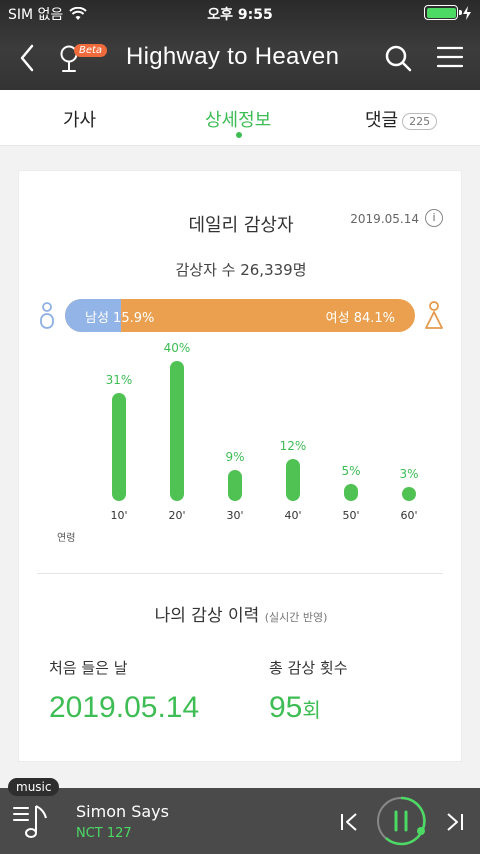 This screenshot has width=480, height=854. What do you see at coordinates (91, 50) in the screenshot?
I see `beta-badge: Beta` at bounding box center [91, 50].